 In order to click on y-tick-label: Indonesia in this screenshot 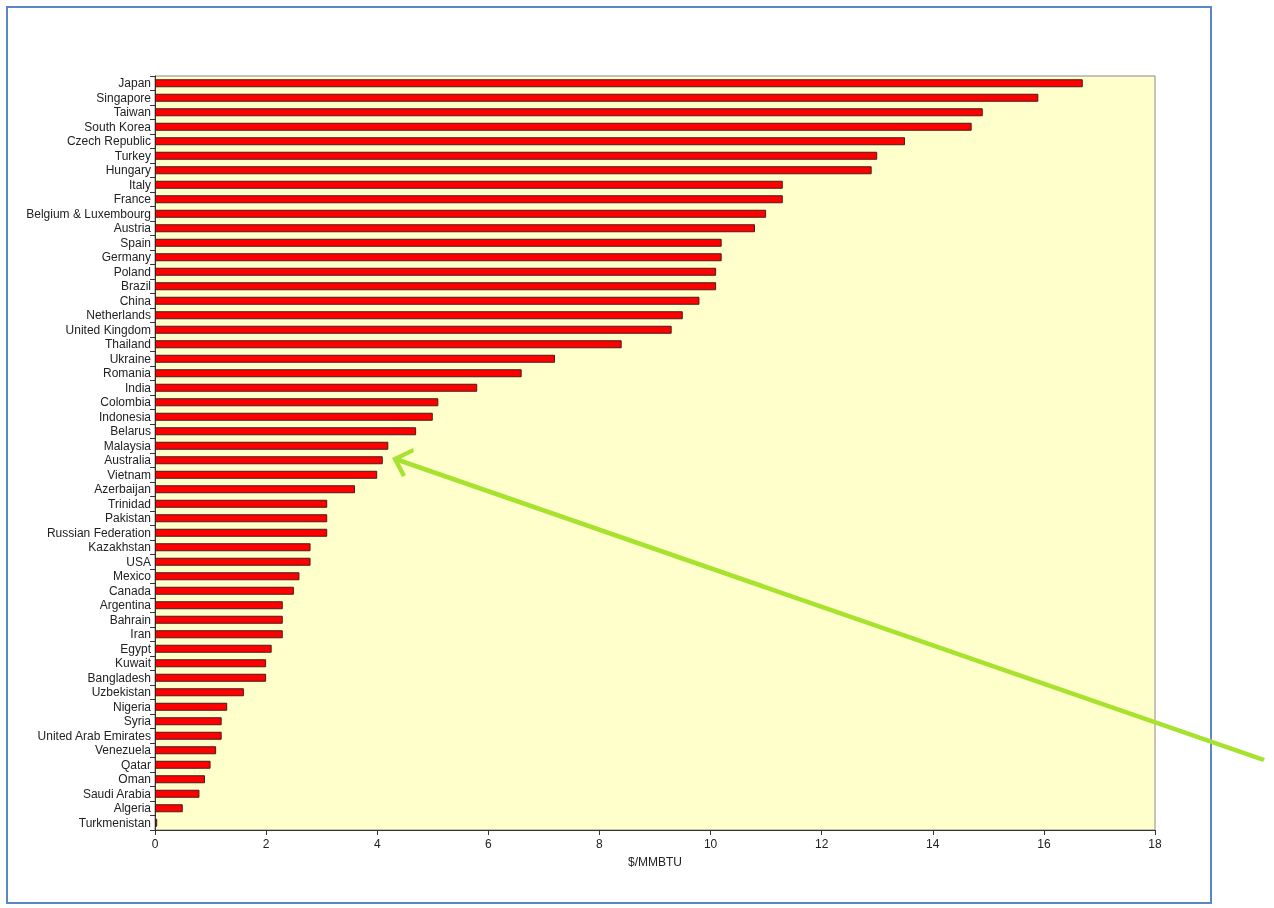, I will do `click(125, 416)`.